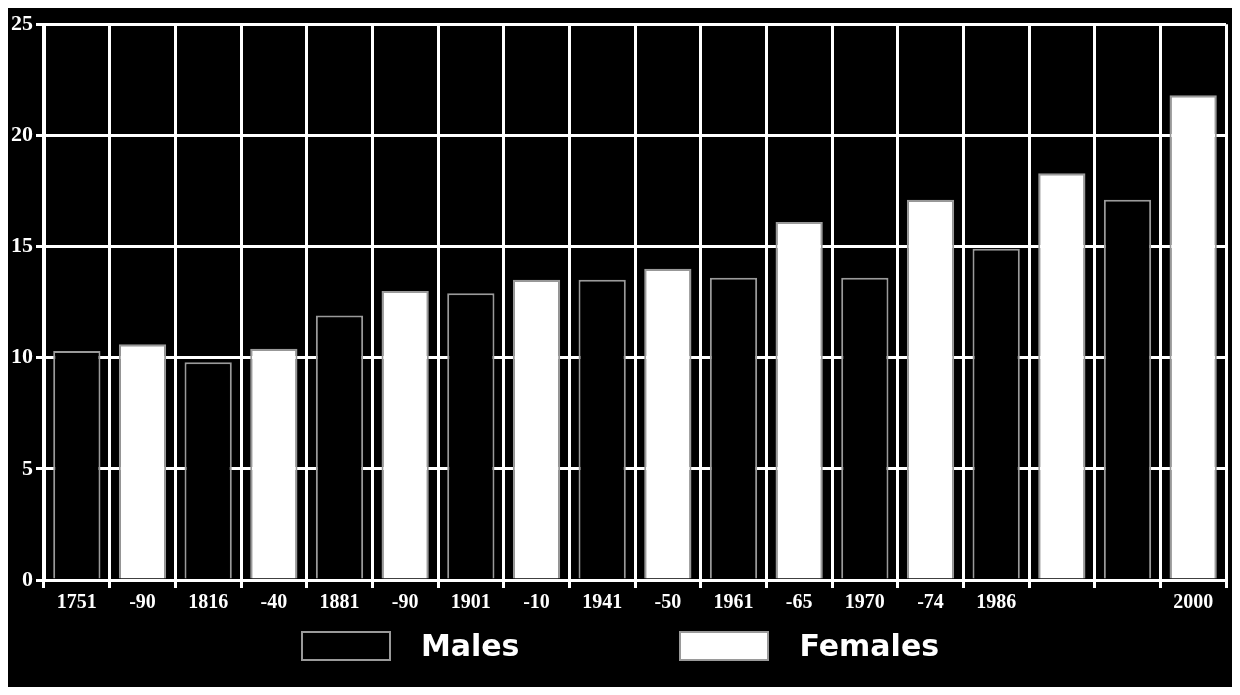 The width and height of the screenshot is (1240, 695). What do you see at coordinates (76, 601) in the screenshot?
I see `x-tick-label: 1751` at bounding box center [76, 601].